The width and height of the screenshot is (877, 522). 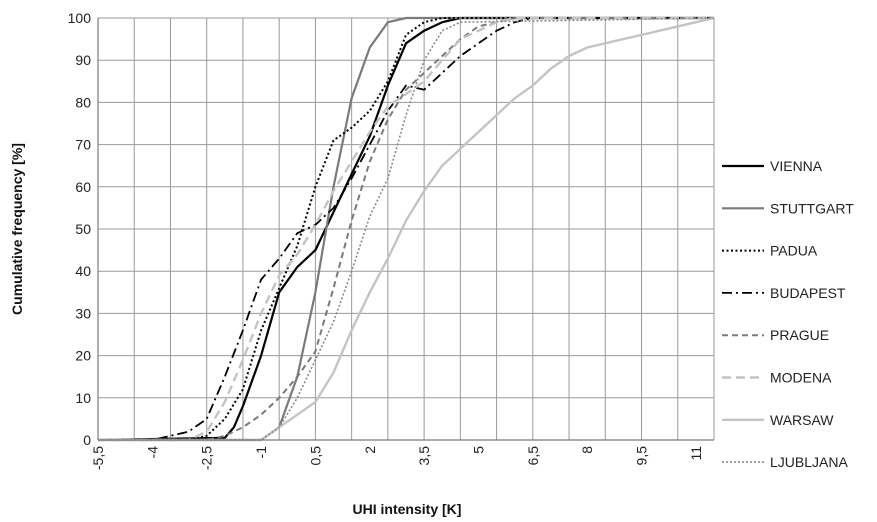 I want to click on x-tick-label: 6,5, so click(x=533, y=456).